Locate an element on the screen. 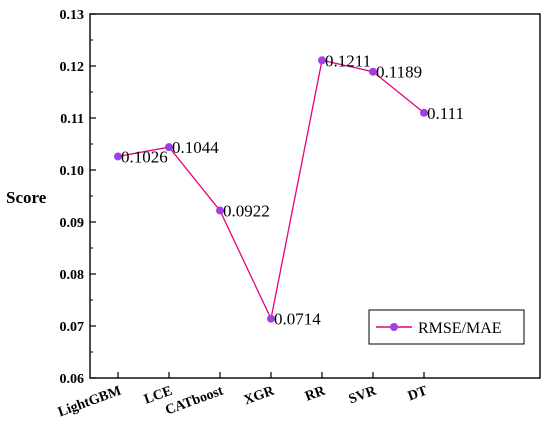 Image resolution: width=550 pixels, height=443 pixels. x-tick-label: XGR is located at coordinates (259, 395).